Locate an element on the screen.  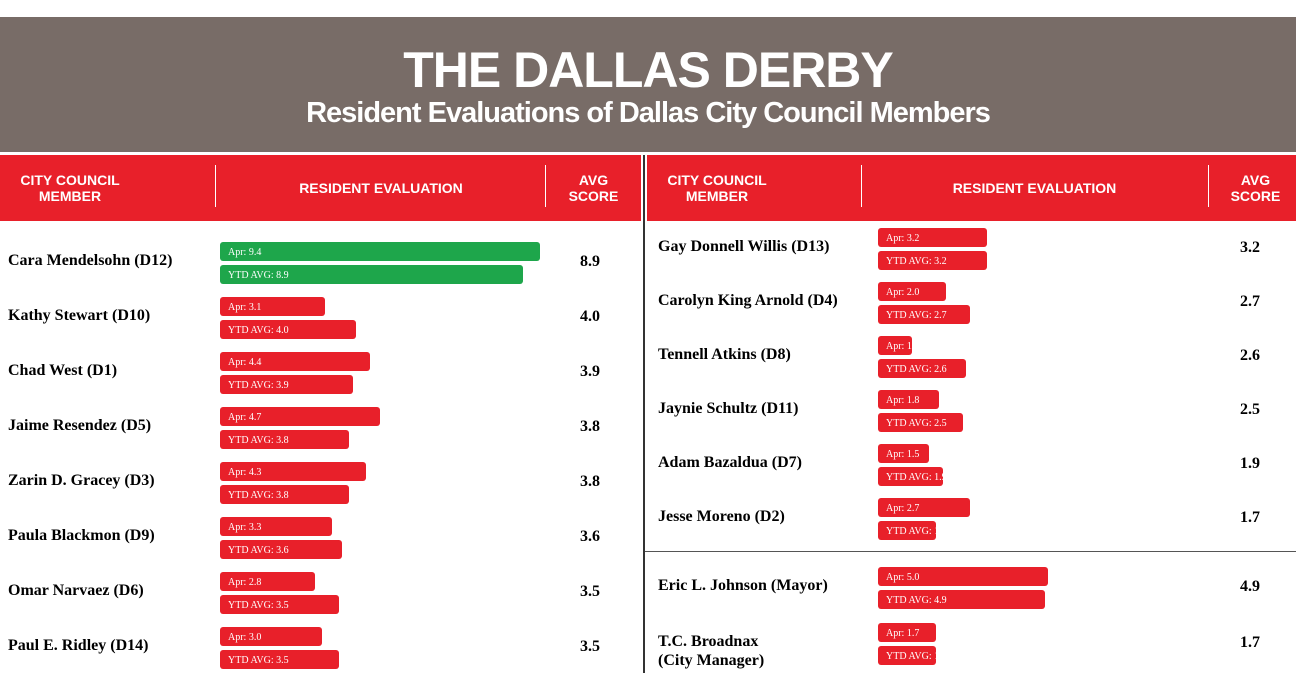
member-name: Eric L. Johnson (Mayor) is located at coordinates (743, 585).